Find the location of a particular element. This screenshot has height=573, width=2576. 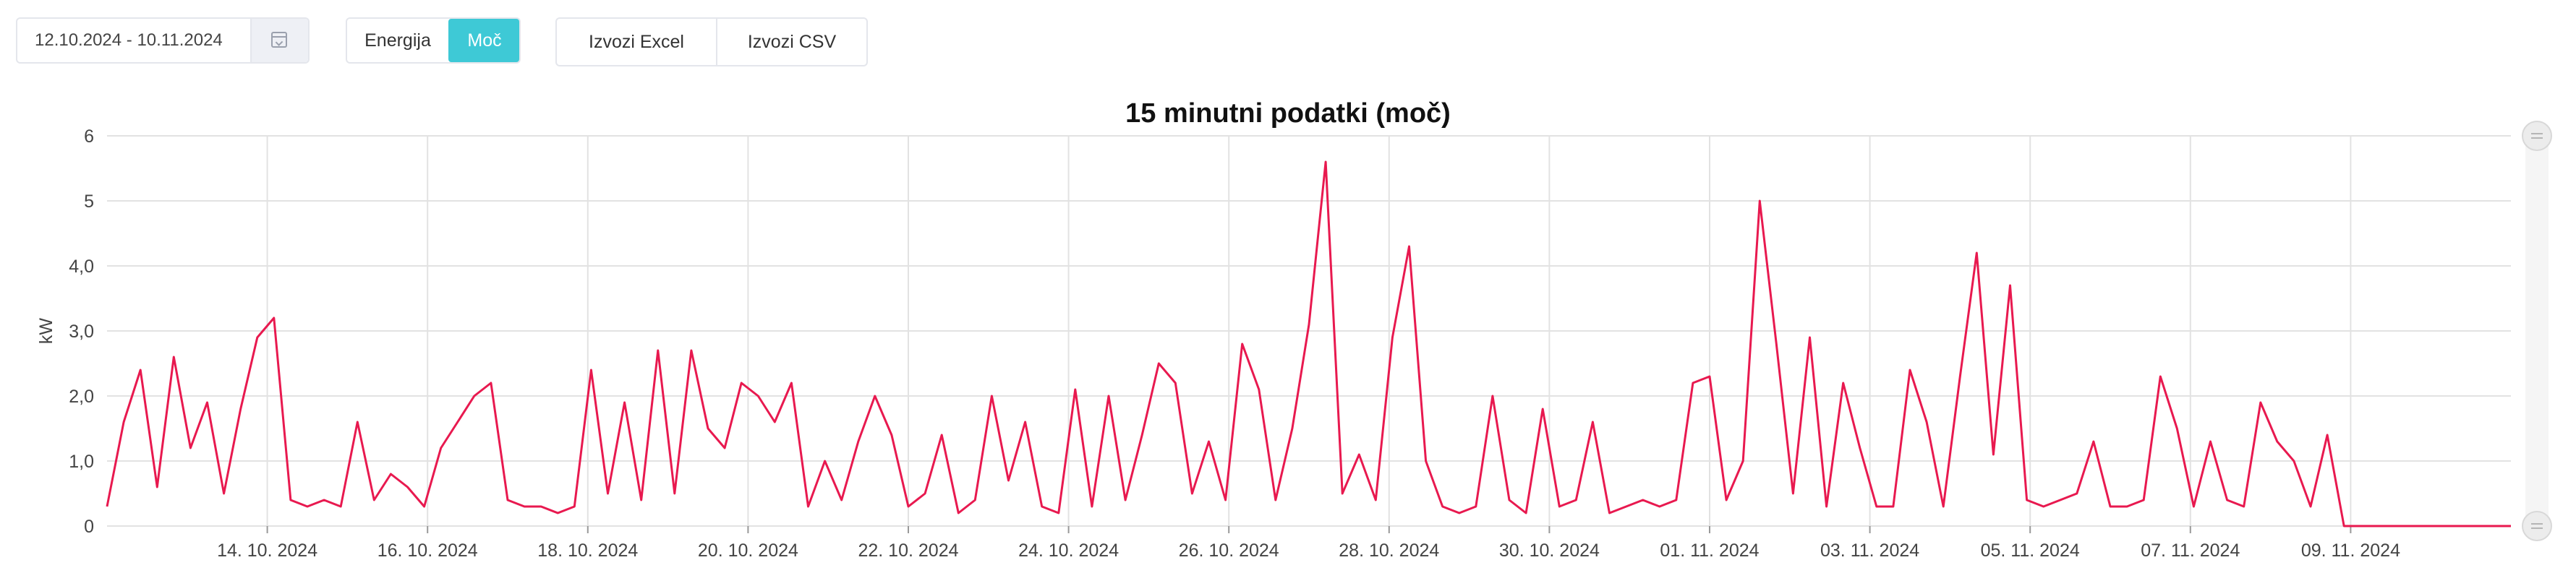

mode-moc-button: Moč is located at coordinates (483, 40).